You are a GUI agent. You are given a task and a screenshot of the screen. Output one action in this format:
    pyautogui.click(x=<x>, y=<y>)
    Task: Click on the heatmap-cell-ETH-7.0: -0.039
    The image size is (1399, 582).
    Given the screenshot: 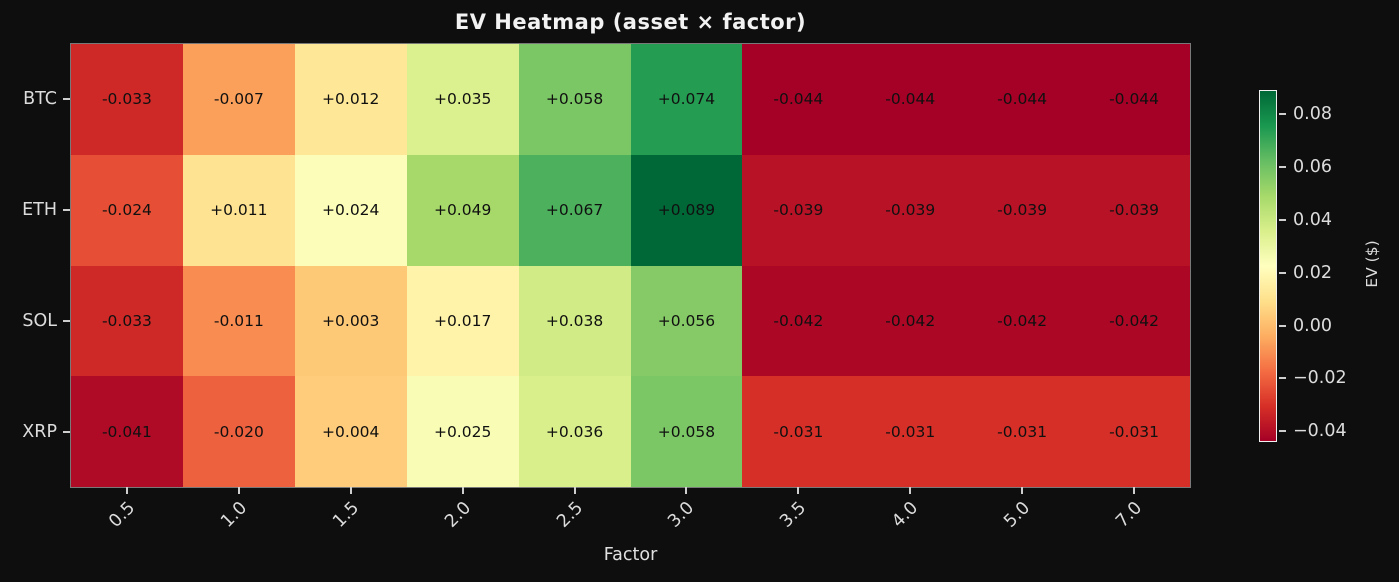 What is the action you would take?
    pyautogui.click(x=1134, y=210)
    